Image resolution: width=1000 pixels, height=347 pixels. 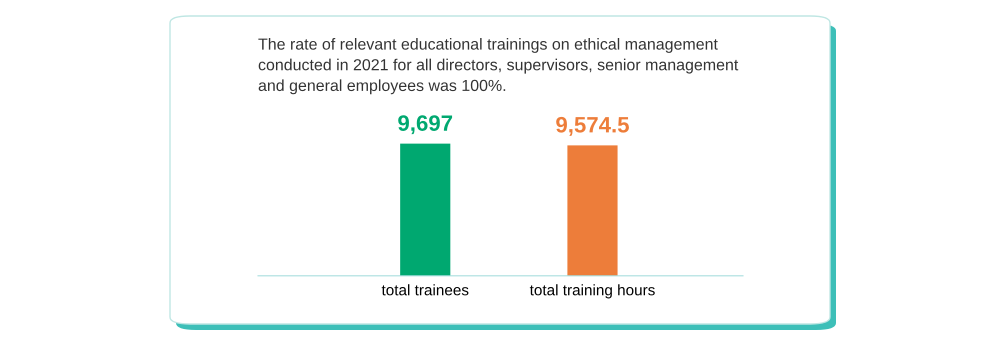 What do you see at coordinates (498, 66) in the screenshot?
I see `chart-title: The rate of relevant educational trainings on ethical management conducted in 2021 for all directors, supervisors, senior management and general employees was 100%.` at bounding box center [498, 66].